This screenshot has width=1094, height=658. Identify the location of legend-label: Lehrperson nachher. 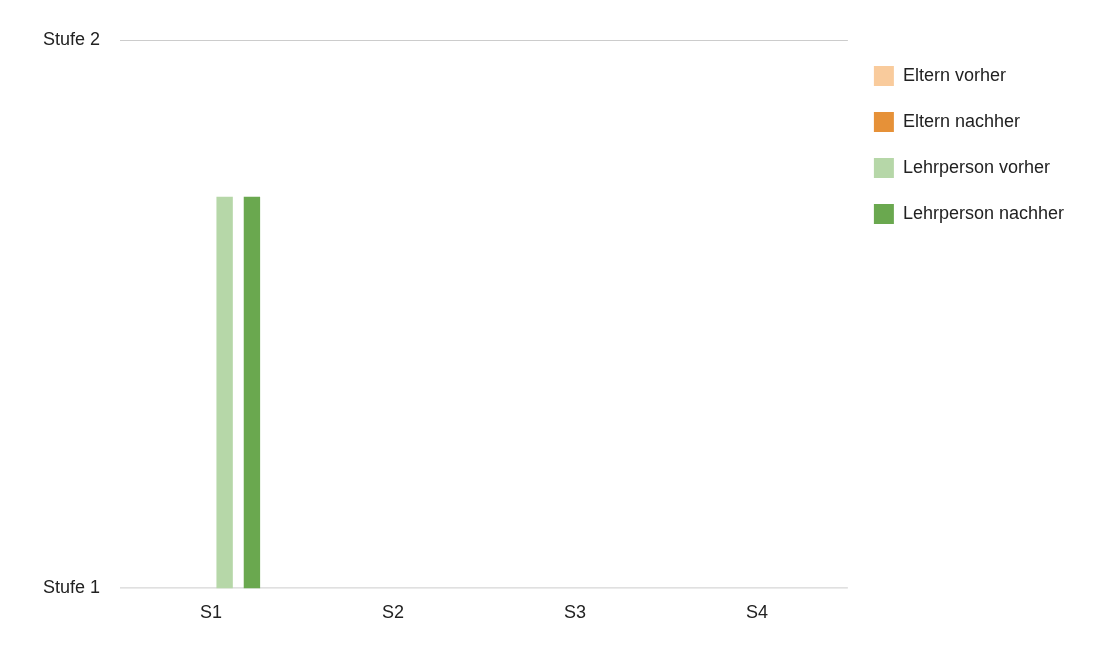
(983, 212).